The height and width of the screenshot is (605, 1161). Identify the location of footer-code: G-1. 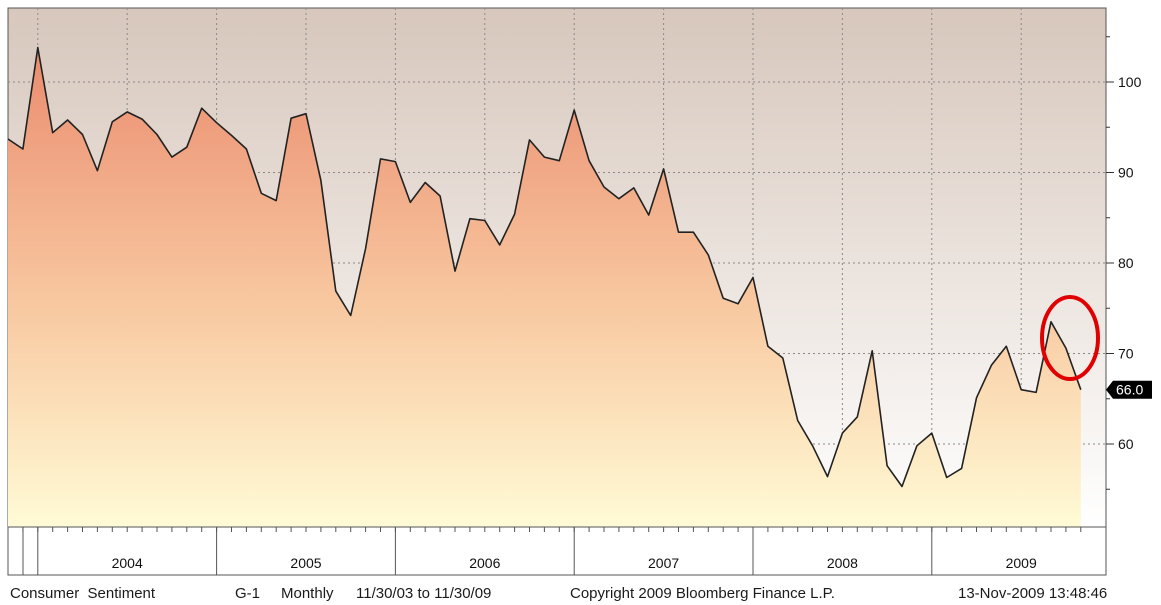
(247, 593).